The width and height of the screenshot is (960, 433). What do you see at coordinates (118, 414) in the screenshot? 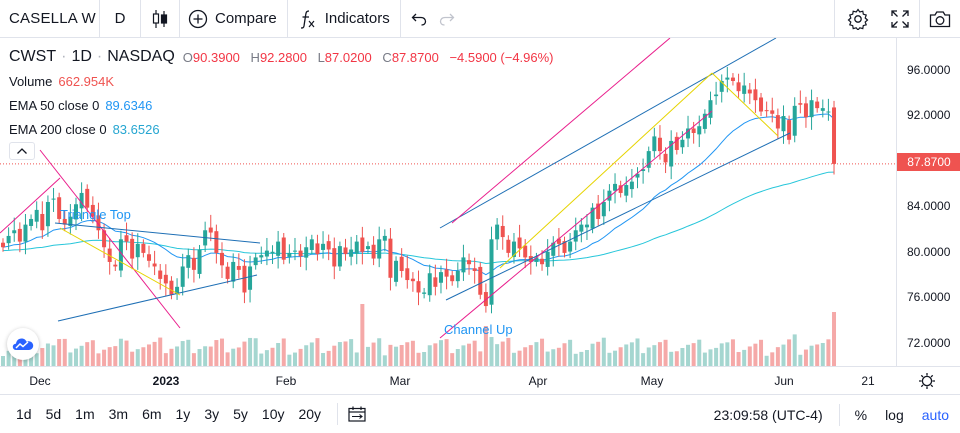
I see `range-3m-button: 3m` at bounding box center [118, 414].